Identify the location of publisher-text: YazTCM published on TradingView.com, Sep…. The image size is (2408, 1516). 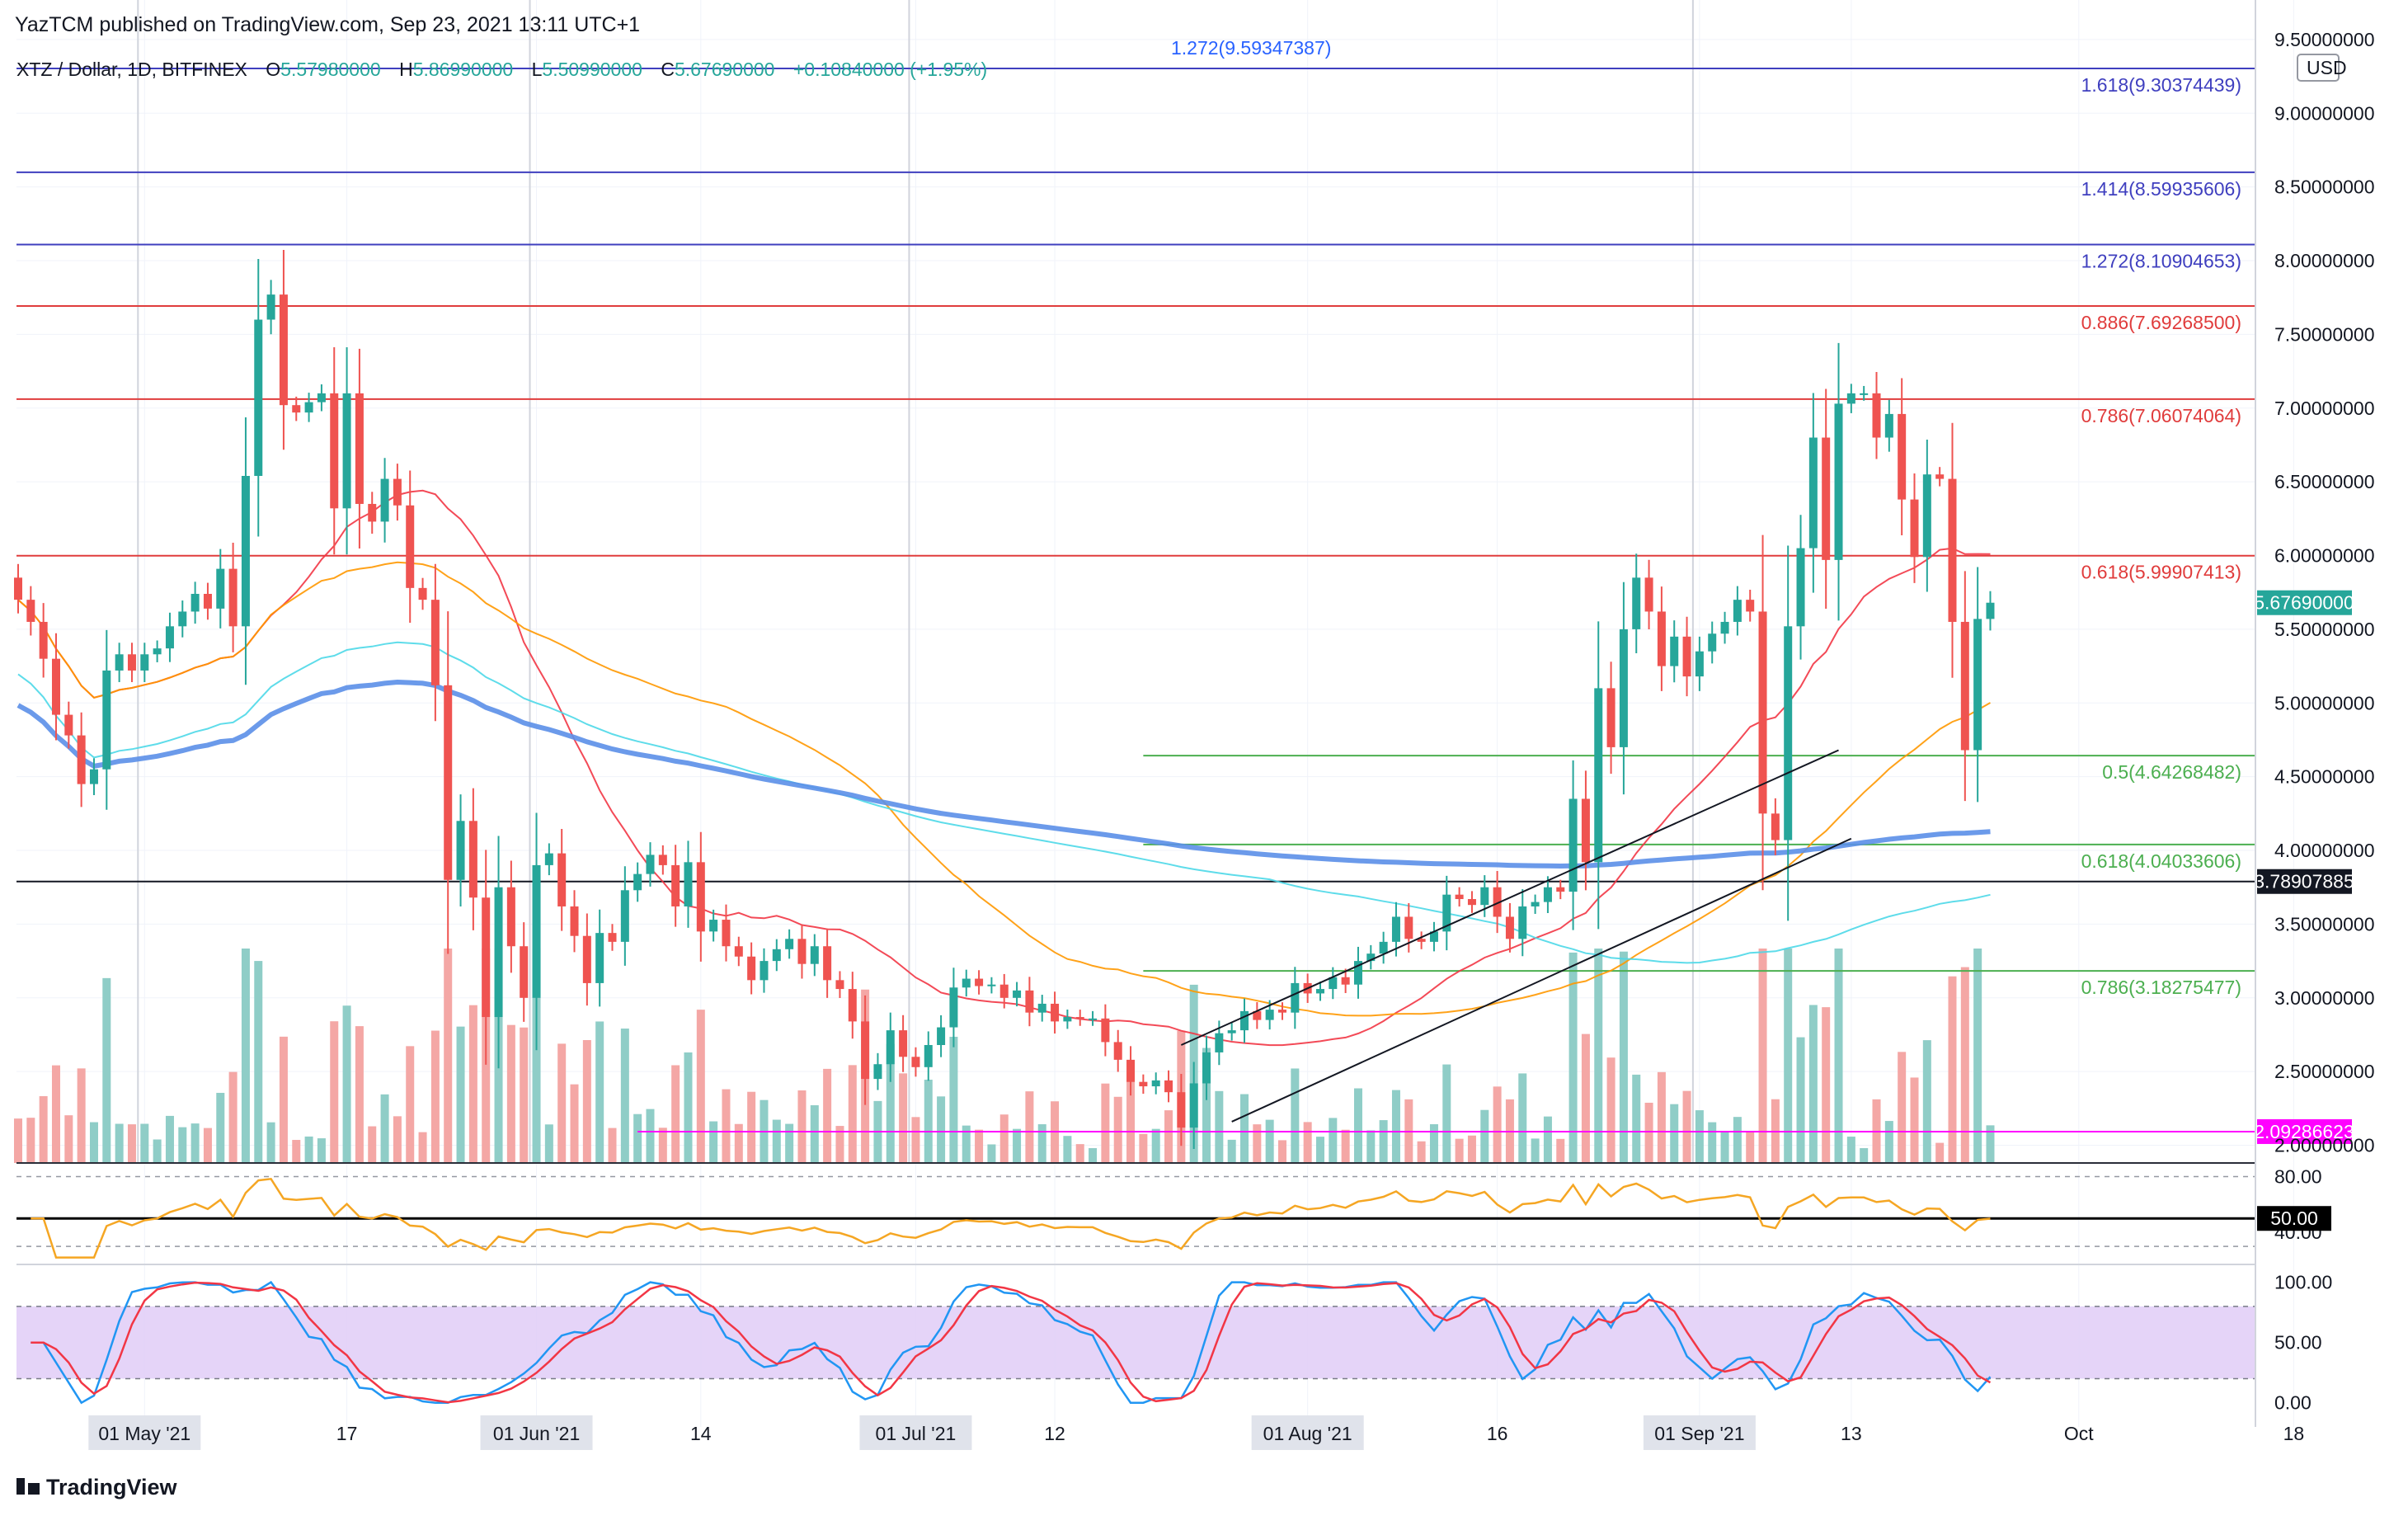
(328, 24).